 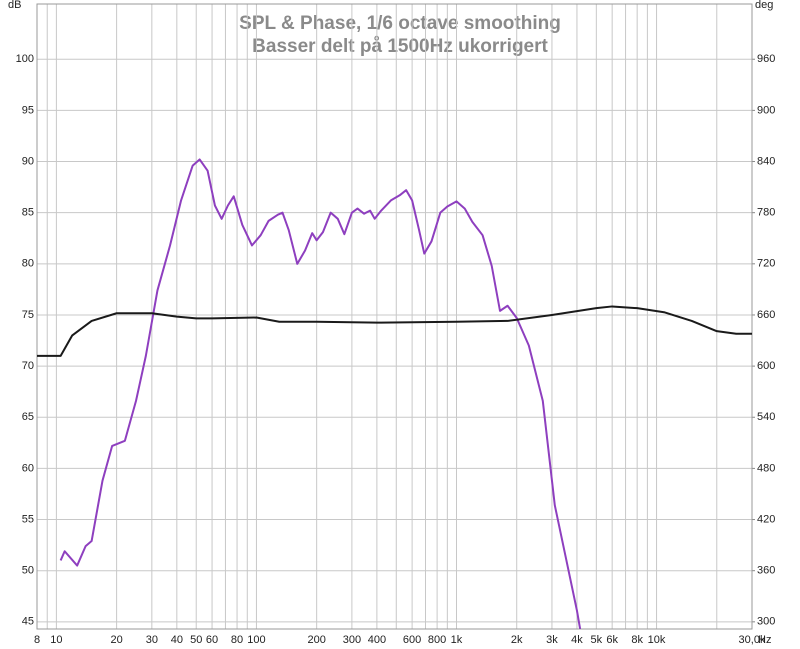 I want to click on y-tick-label: 95, so click(x=28, y=110).